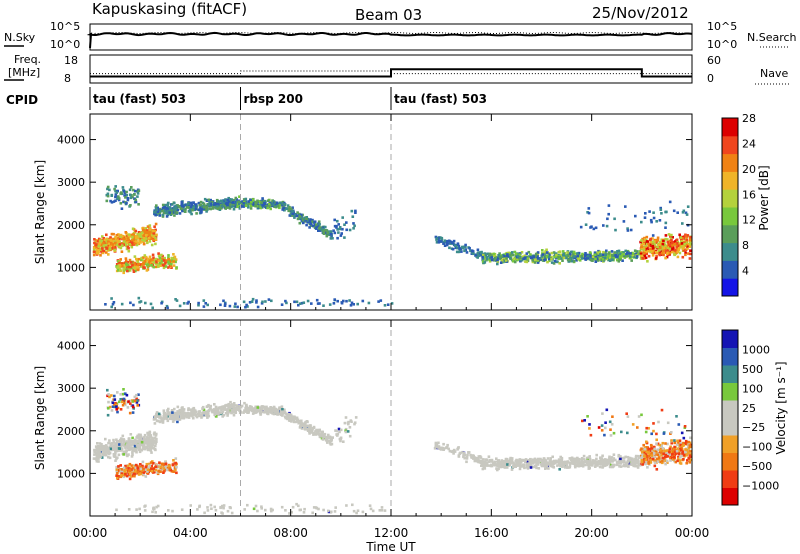 The width and height of the screenshot is (800, 554). What do you see at coordinates (71, 225) in the screenshot?
I see `power-ytick-label-1: 2000` at bounding box center [71, 225].